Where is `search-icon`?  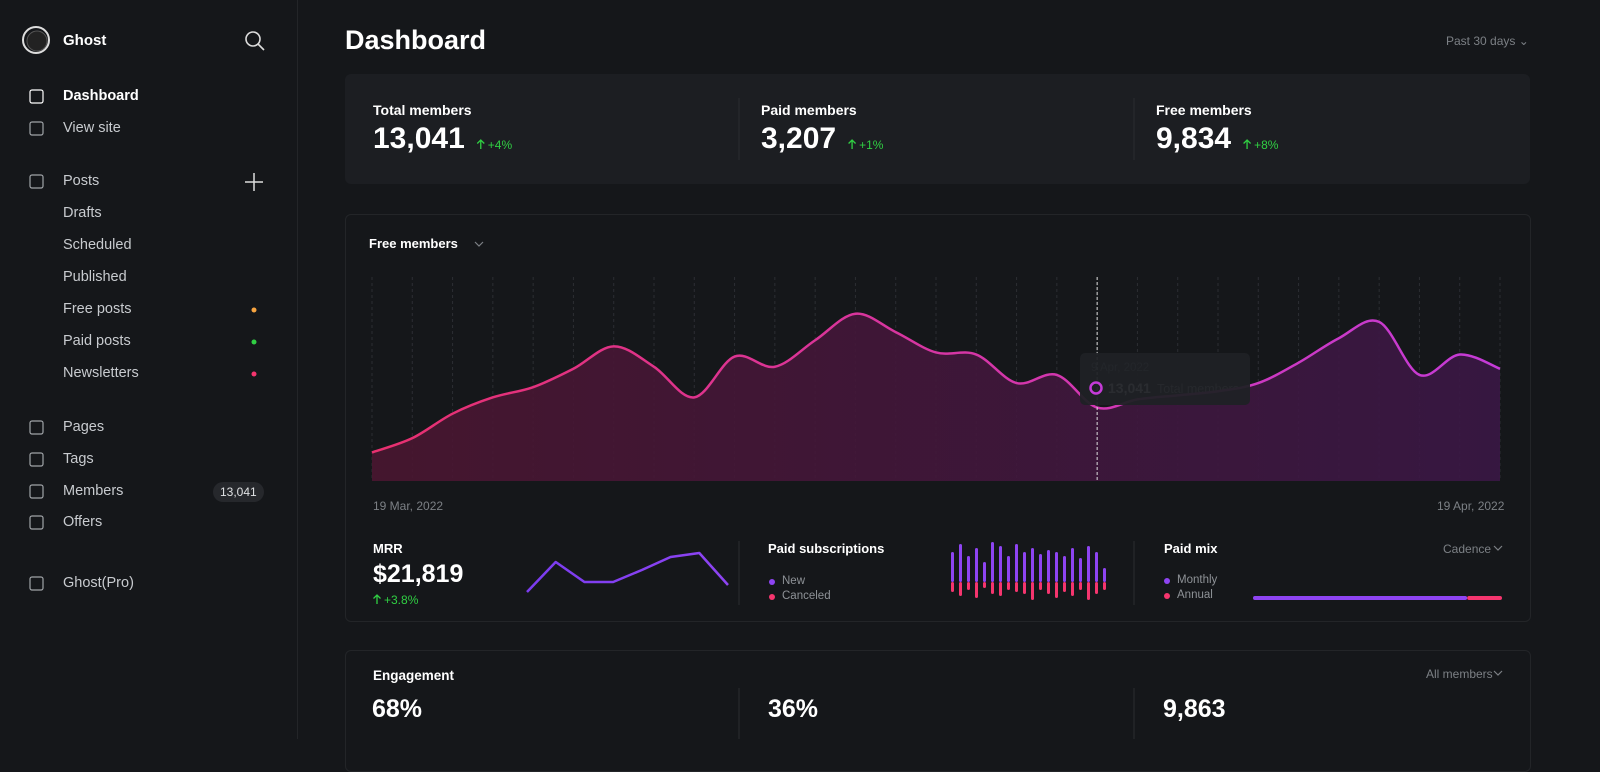
search-icon is located at coordinates (255, 41).